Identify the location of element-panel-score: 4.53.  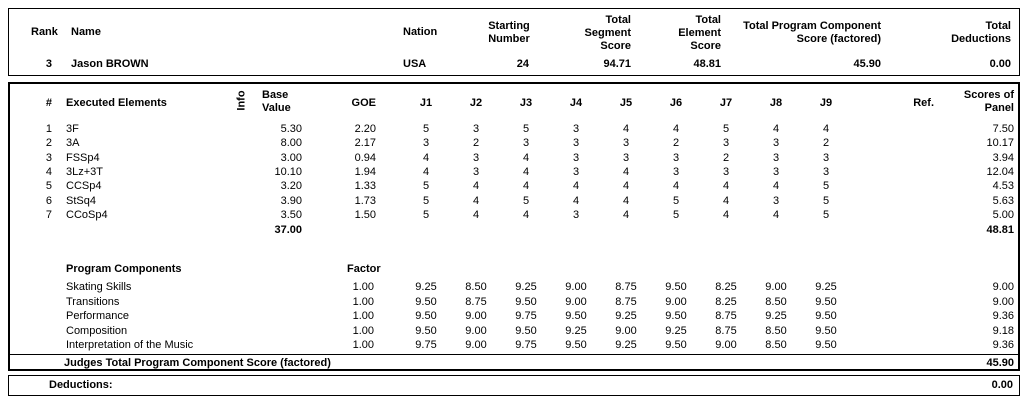
(1003, 186).